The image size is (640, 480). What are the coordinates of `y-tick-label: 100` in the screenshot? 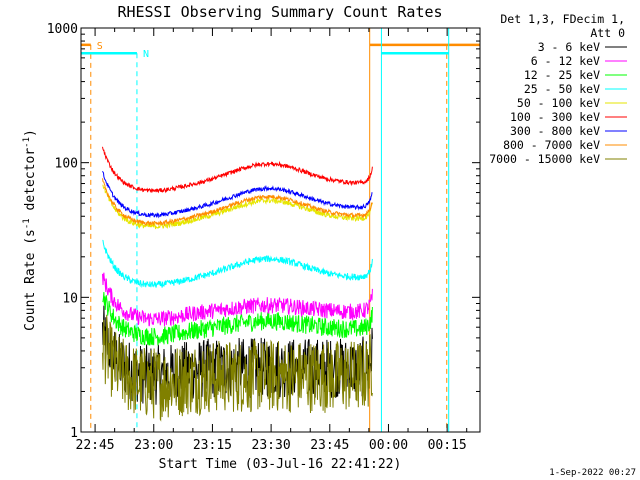 It's located at (66, 164).